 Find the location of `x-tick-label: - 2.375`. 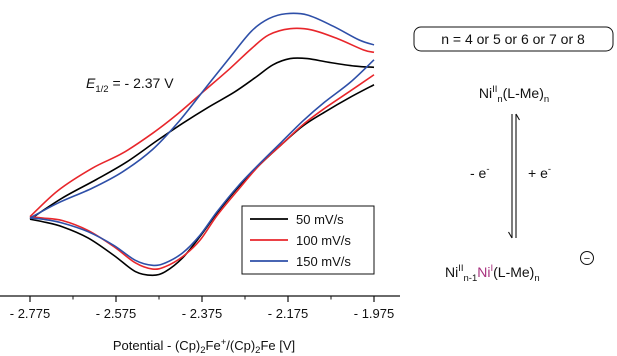

x-tick-label: - 2.375 is located at coordinates (202, 313).